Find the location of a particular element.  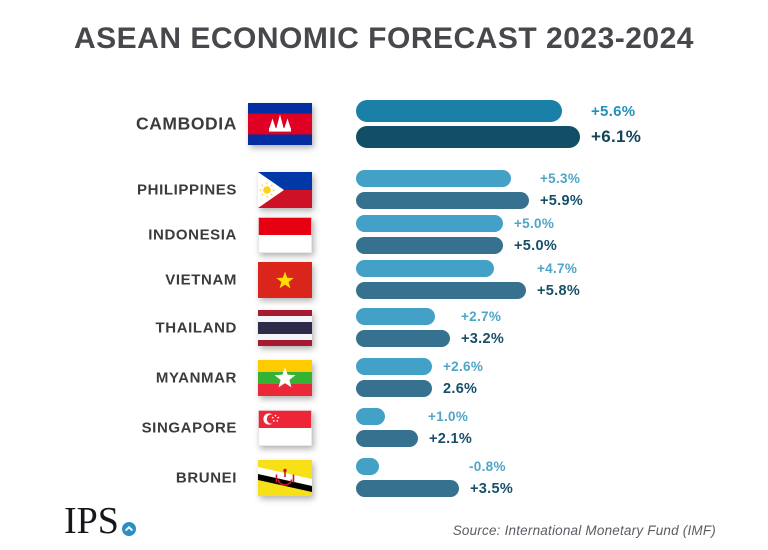

bar-line-2023: +5.6% is located at coordinates (498, 111).